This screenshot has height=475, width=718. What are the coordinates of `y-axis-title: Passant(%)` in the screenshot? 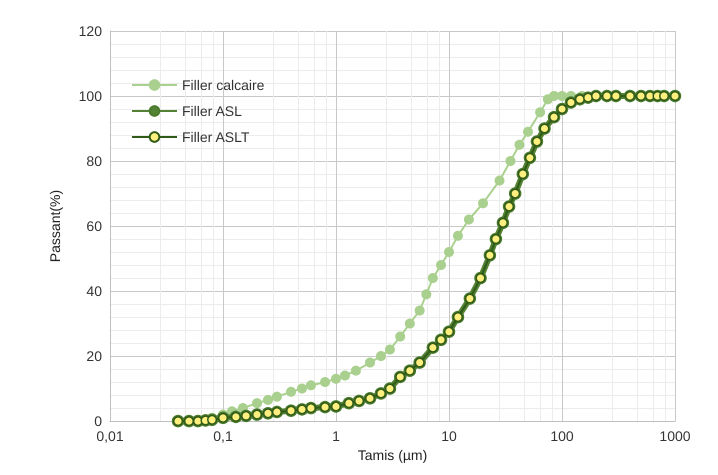 It's located at (55, 226).